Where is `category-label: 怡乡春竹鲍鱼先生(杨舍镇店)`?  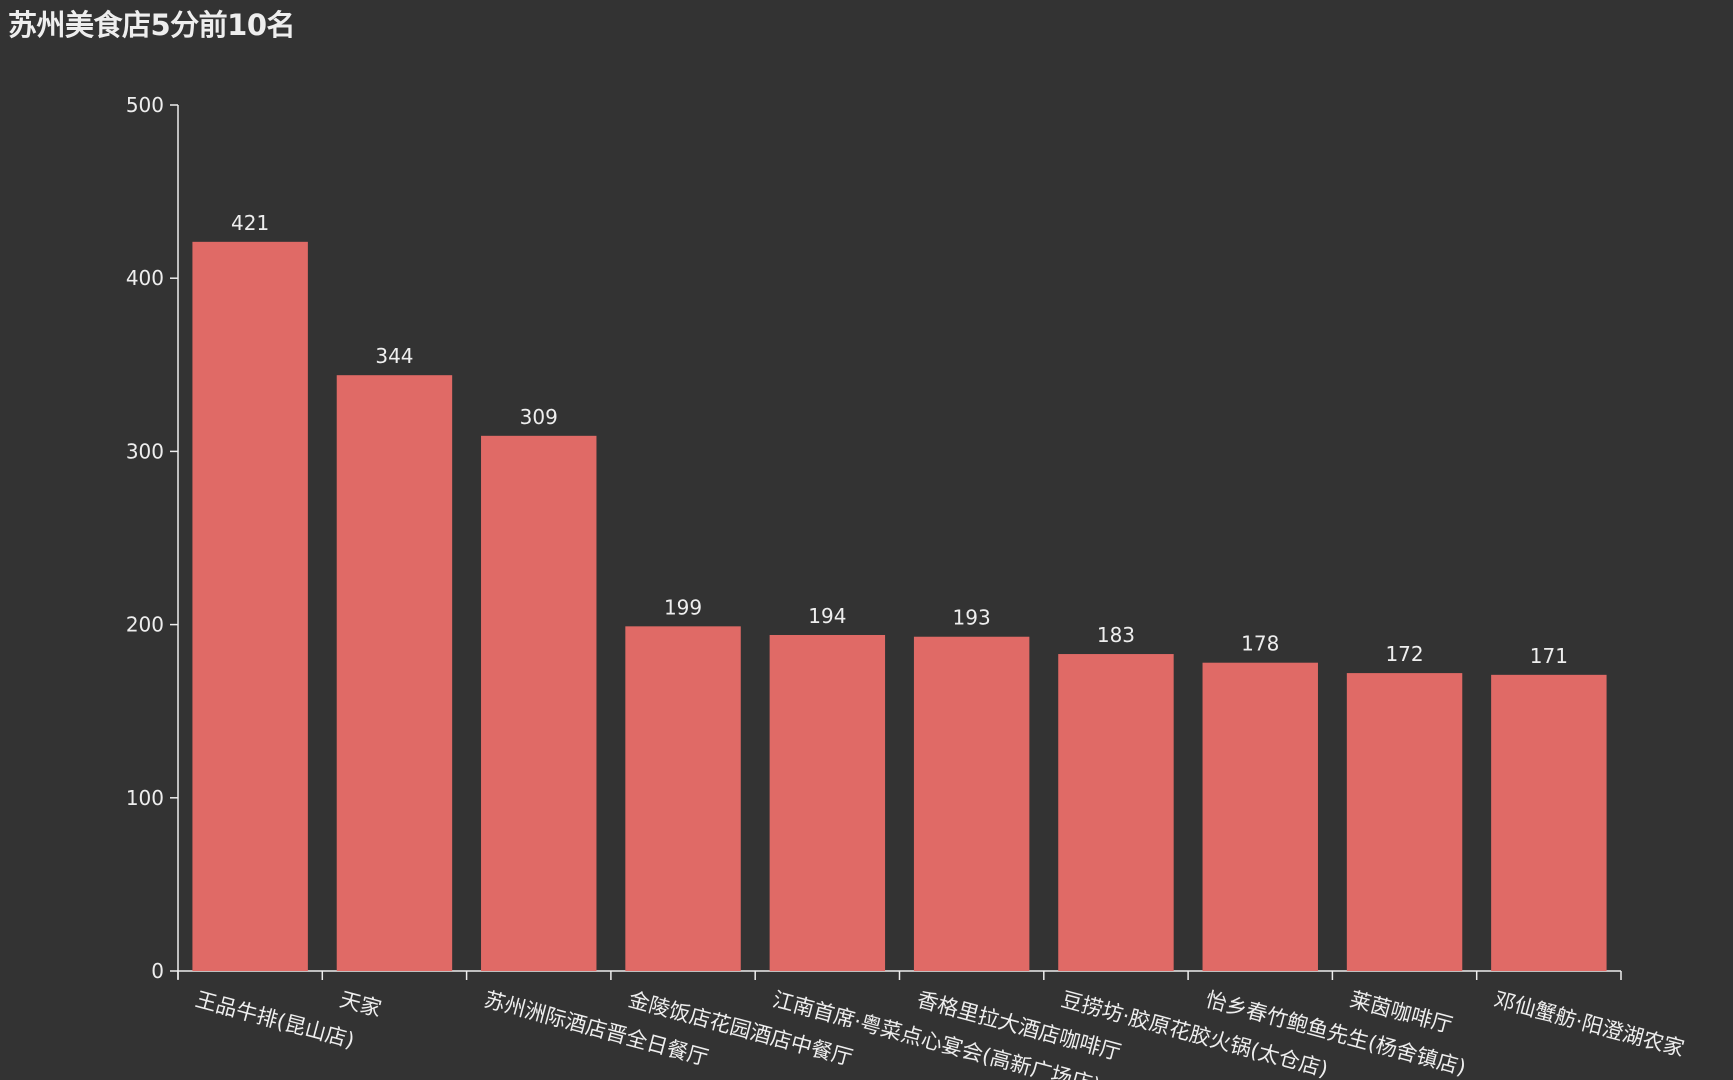
category-label: 怡乡春竹鲍鱼先生(杨舍镇店) is located at coordinates (1335, 1033).